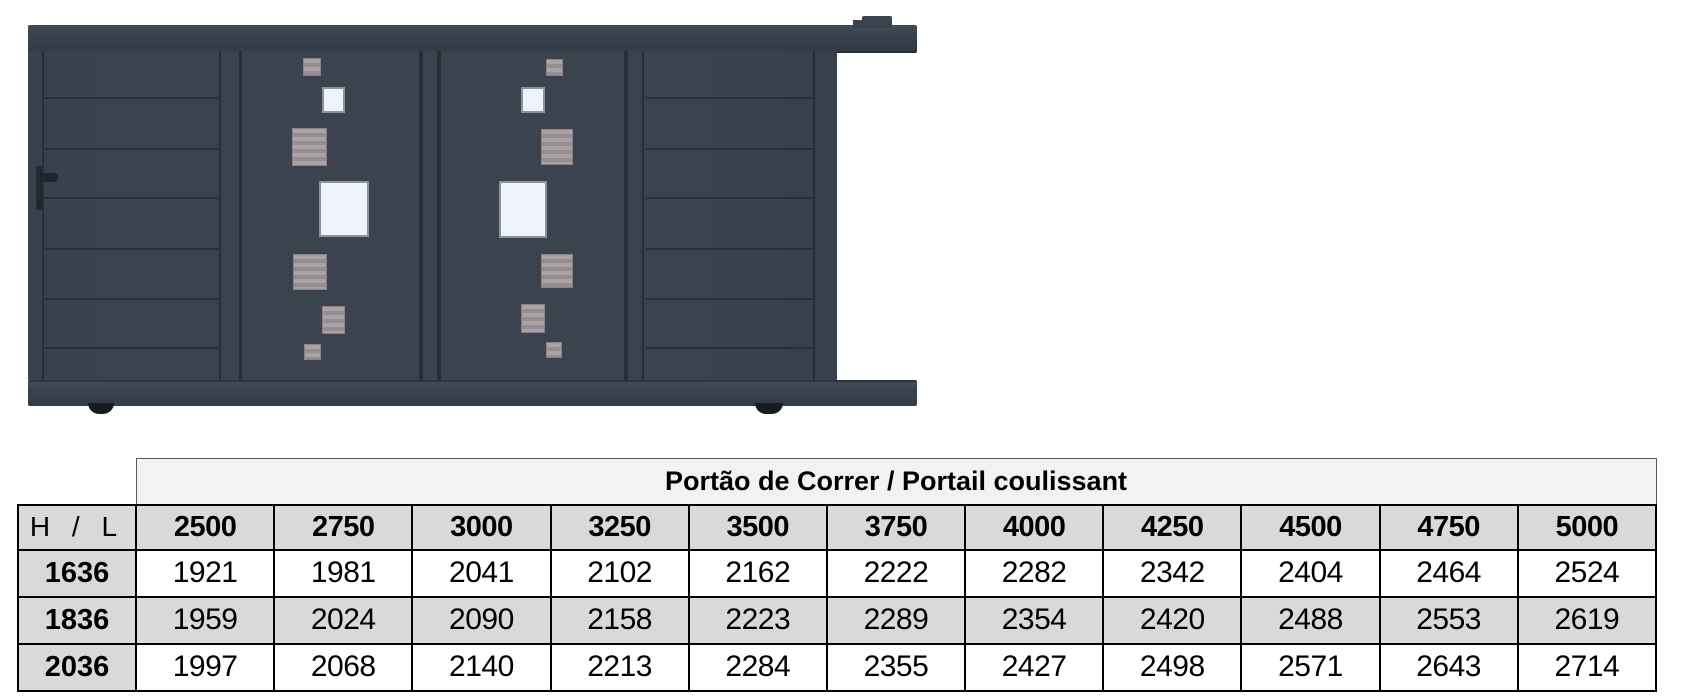  I want to click on price-cell: 2427, so click(1034, 667).